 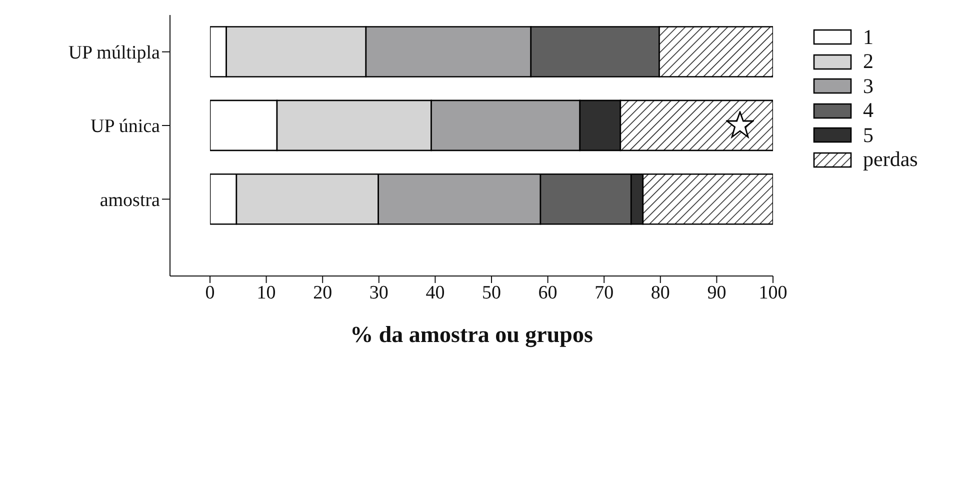 What do you see at coordinates (378, 293) in the screenshot?
I see `x-tick-label: 30` at bounding box center [378, 293].